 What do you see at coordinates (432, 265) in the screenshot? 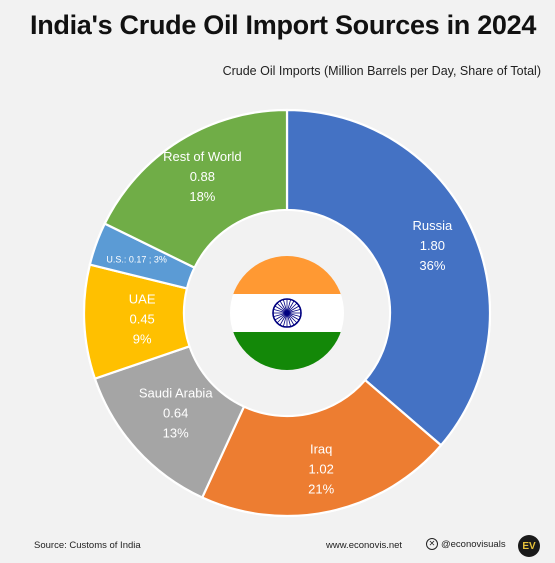
I see `label-russia-share: 36%` at bounding box center [432, 265].